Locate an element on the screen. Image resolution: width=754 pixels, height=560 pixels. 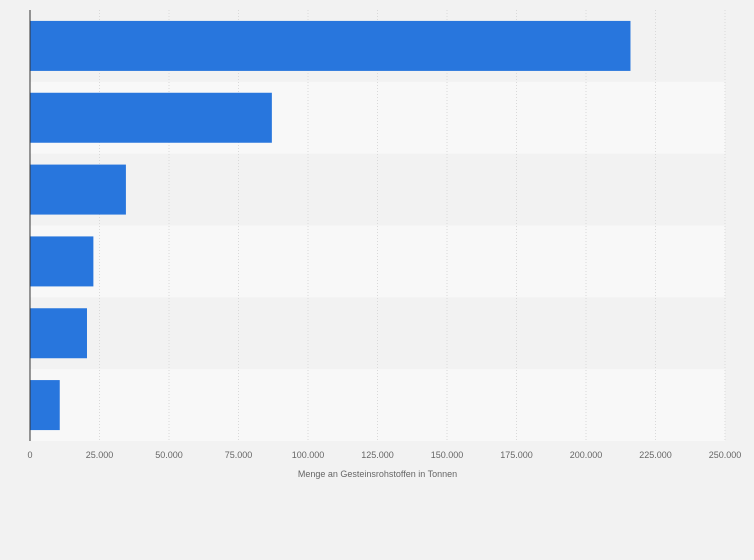
x-tick-label: 75.000 is located at coordinates (239, 455).